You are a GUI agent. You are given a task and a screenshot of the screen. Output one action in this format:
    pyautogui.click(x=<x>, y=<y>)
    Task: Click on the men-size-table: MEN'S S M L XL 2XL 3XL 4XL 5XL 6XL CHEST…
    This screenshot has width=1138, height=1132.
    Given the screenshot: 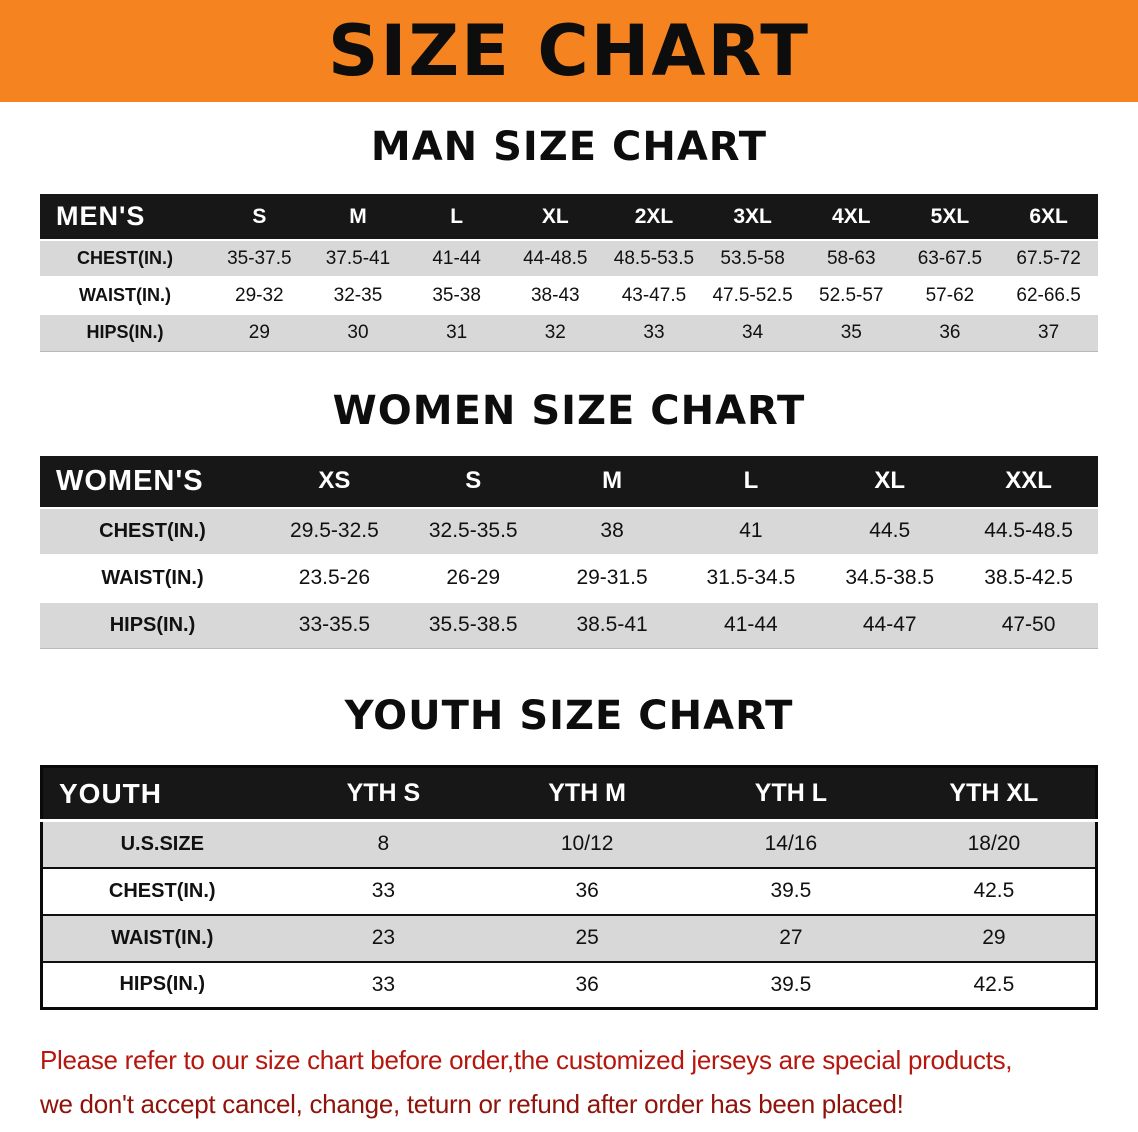 What is the action you would take?
    pyautogui.click(x=569, y=273)
    